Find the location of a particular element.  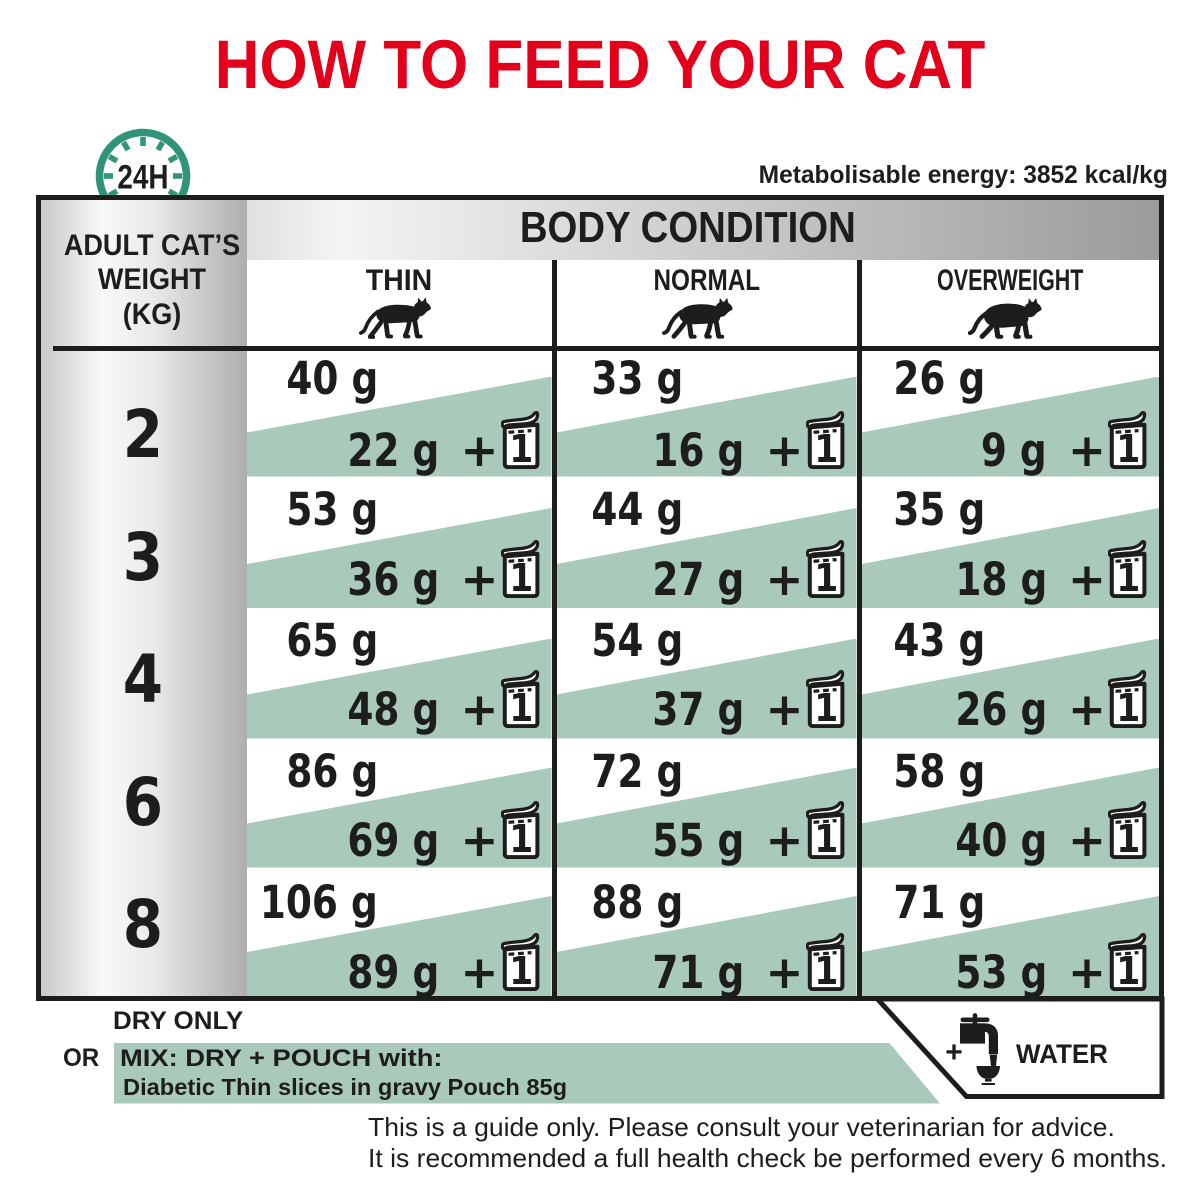

mix-amount: 40 g is located at coordinates (1001, 841).